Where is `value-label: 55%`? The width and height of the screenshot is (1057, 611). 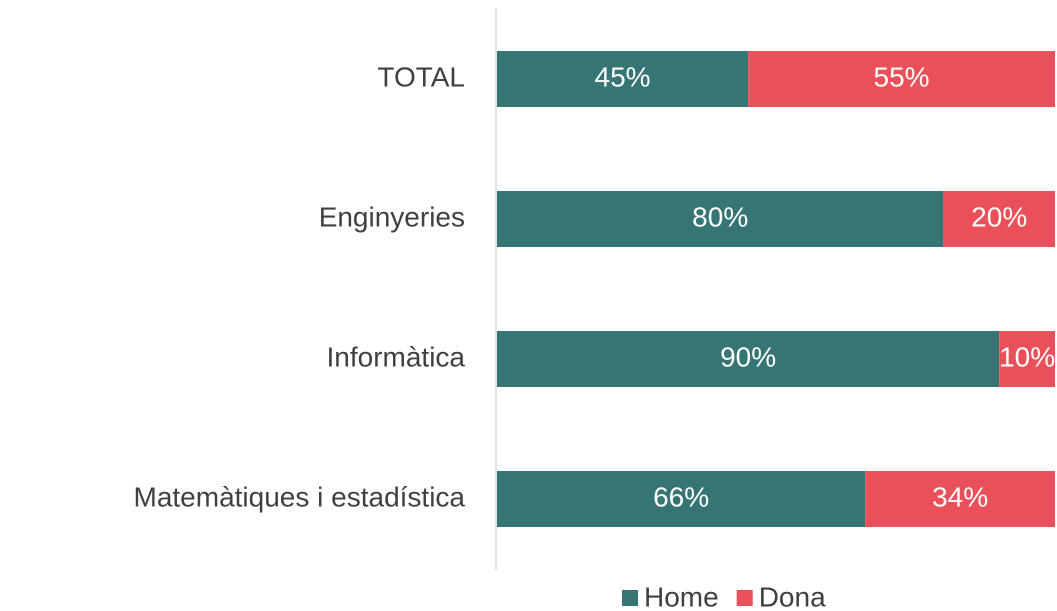
value-label: 55% is located at coordinates (902, 76).